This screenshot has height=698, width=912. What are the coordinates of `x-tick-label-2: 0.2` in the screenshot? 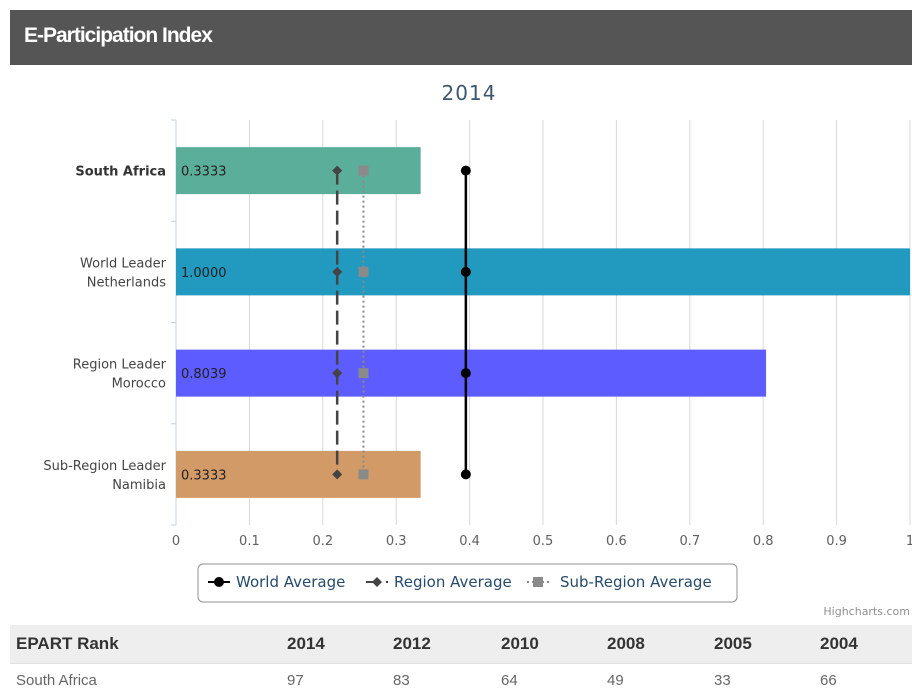 It's located at (322, 541).